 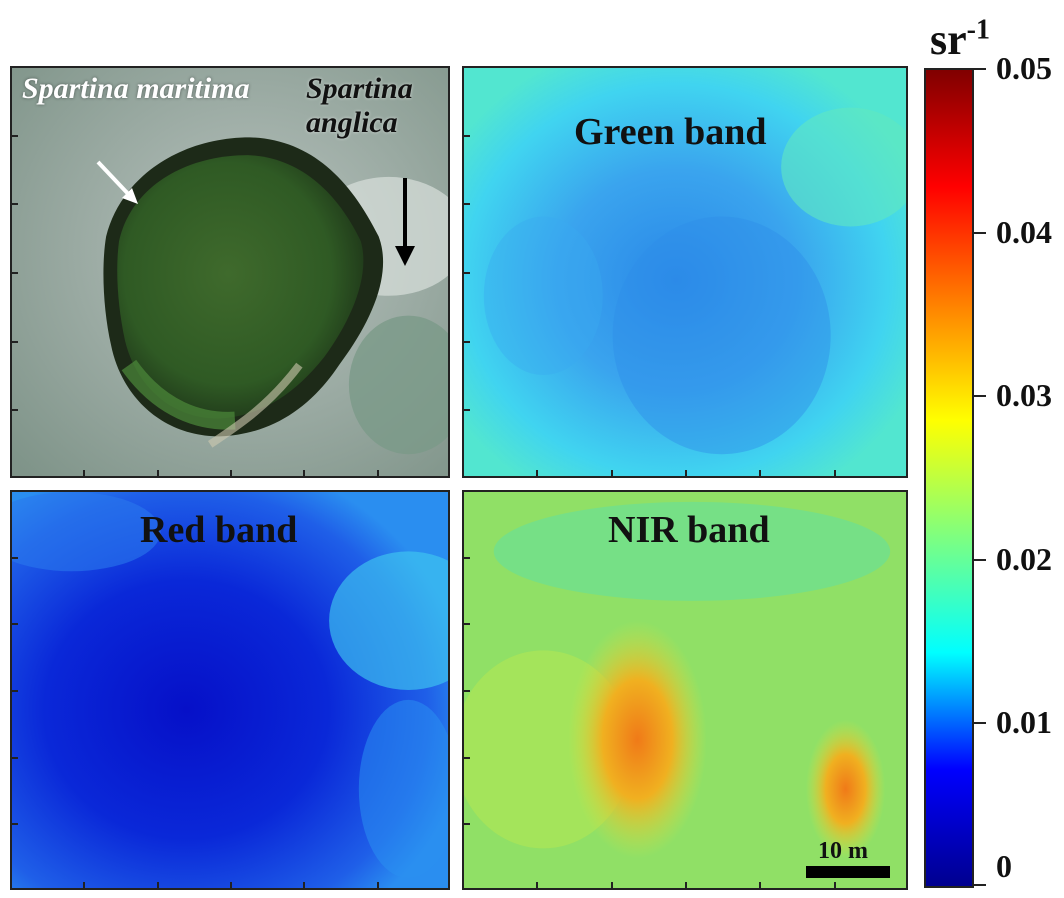 I want to click on colorbar-tick-label: 0.03, so click(x=1024, y=395).